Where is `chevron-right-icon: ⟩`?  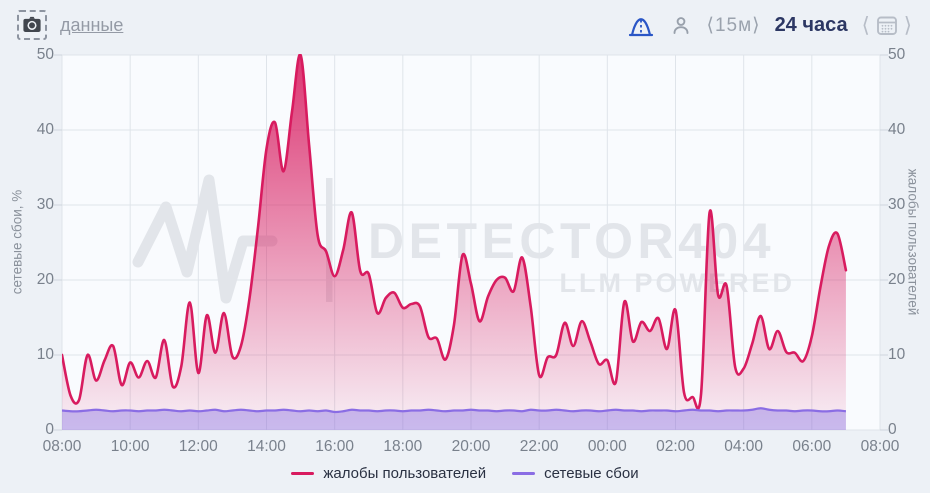
chevron-right-icon: ⟩ is located at coordinates (907, 25).